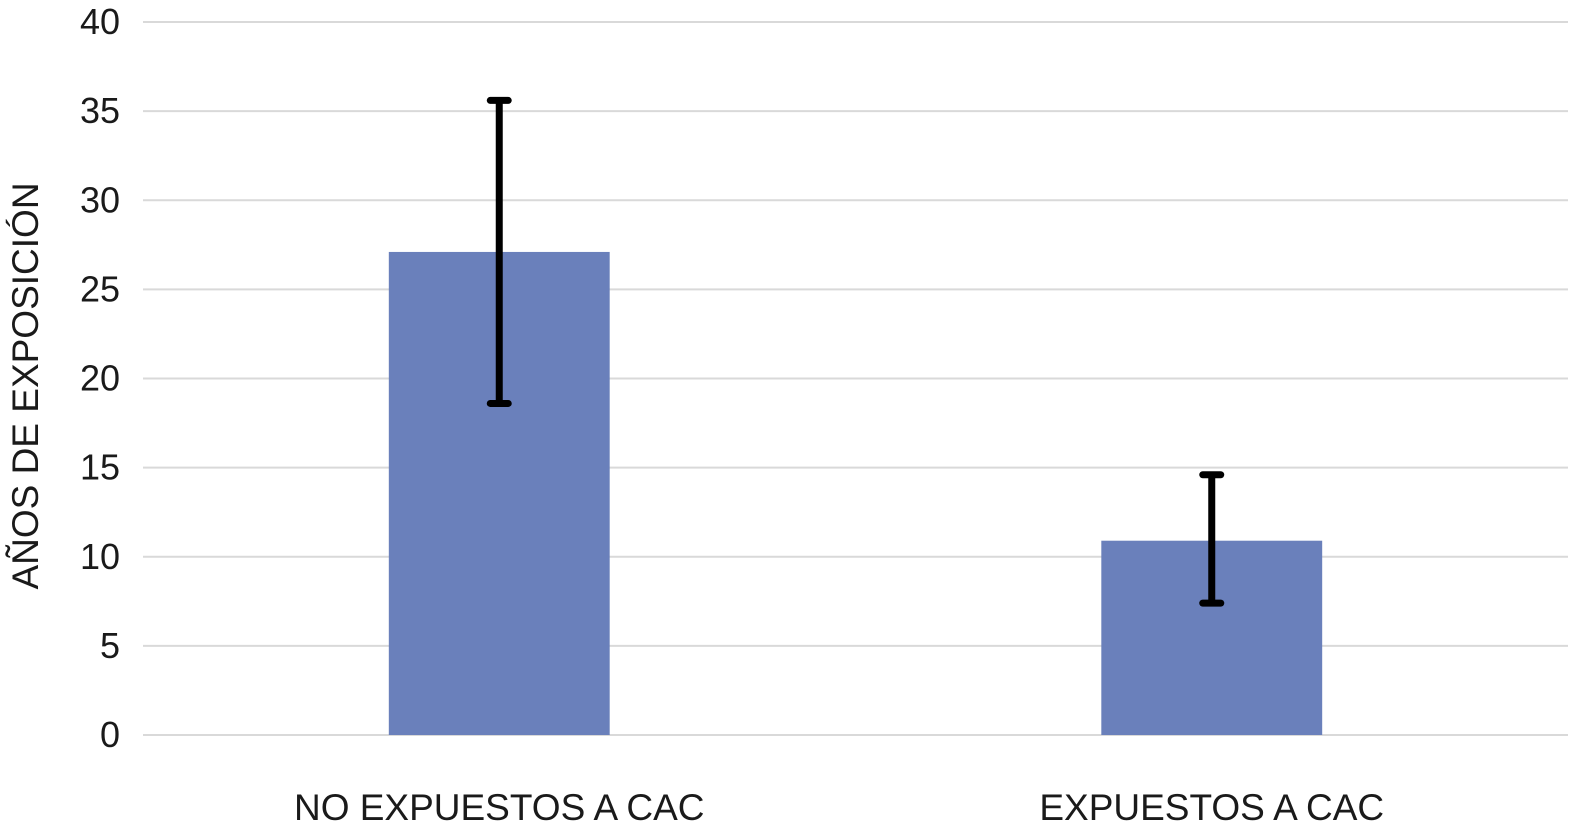  Describe the element at coordinates (1211, 807) in the screenshot. I see `x-category-label: EXPUESTOS A CAC` at that location.